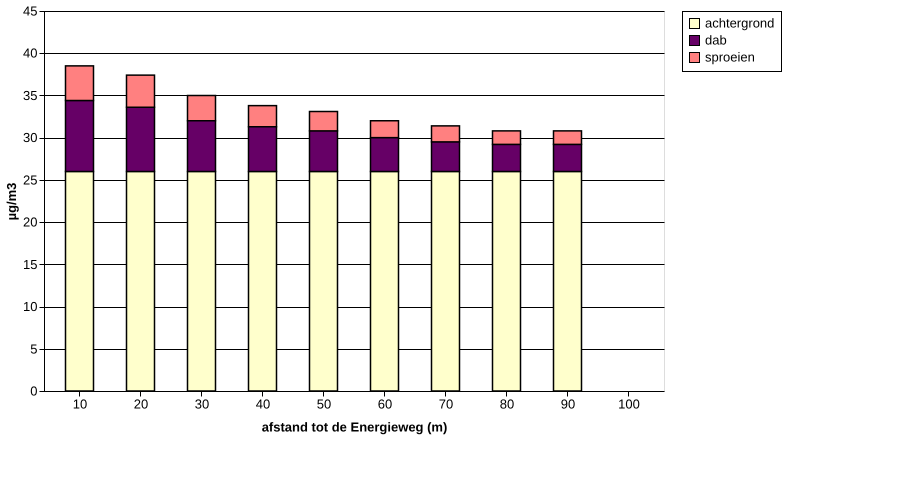  I want to click on legend-label: dab, so click(716, 40).